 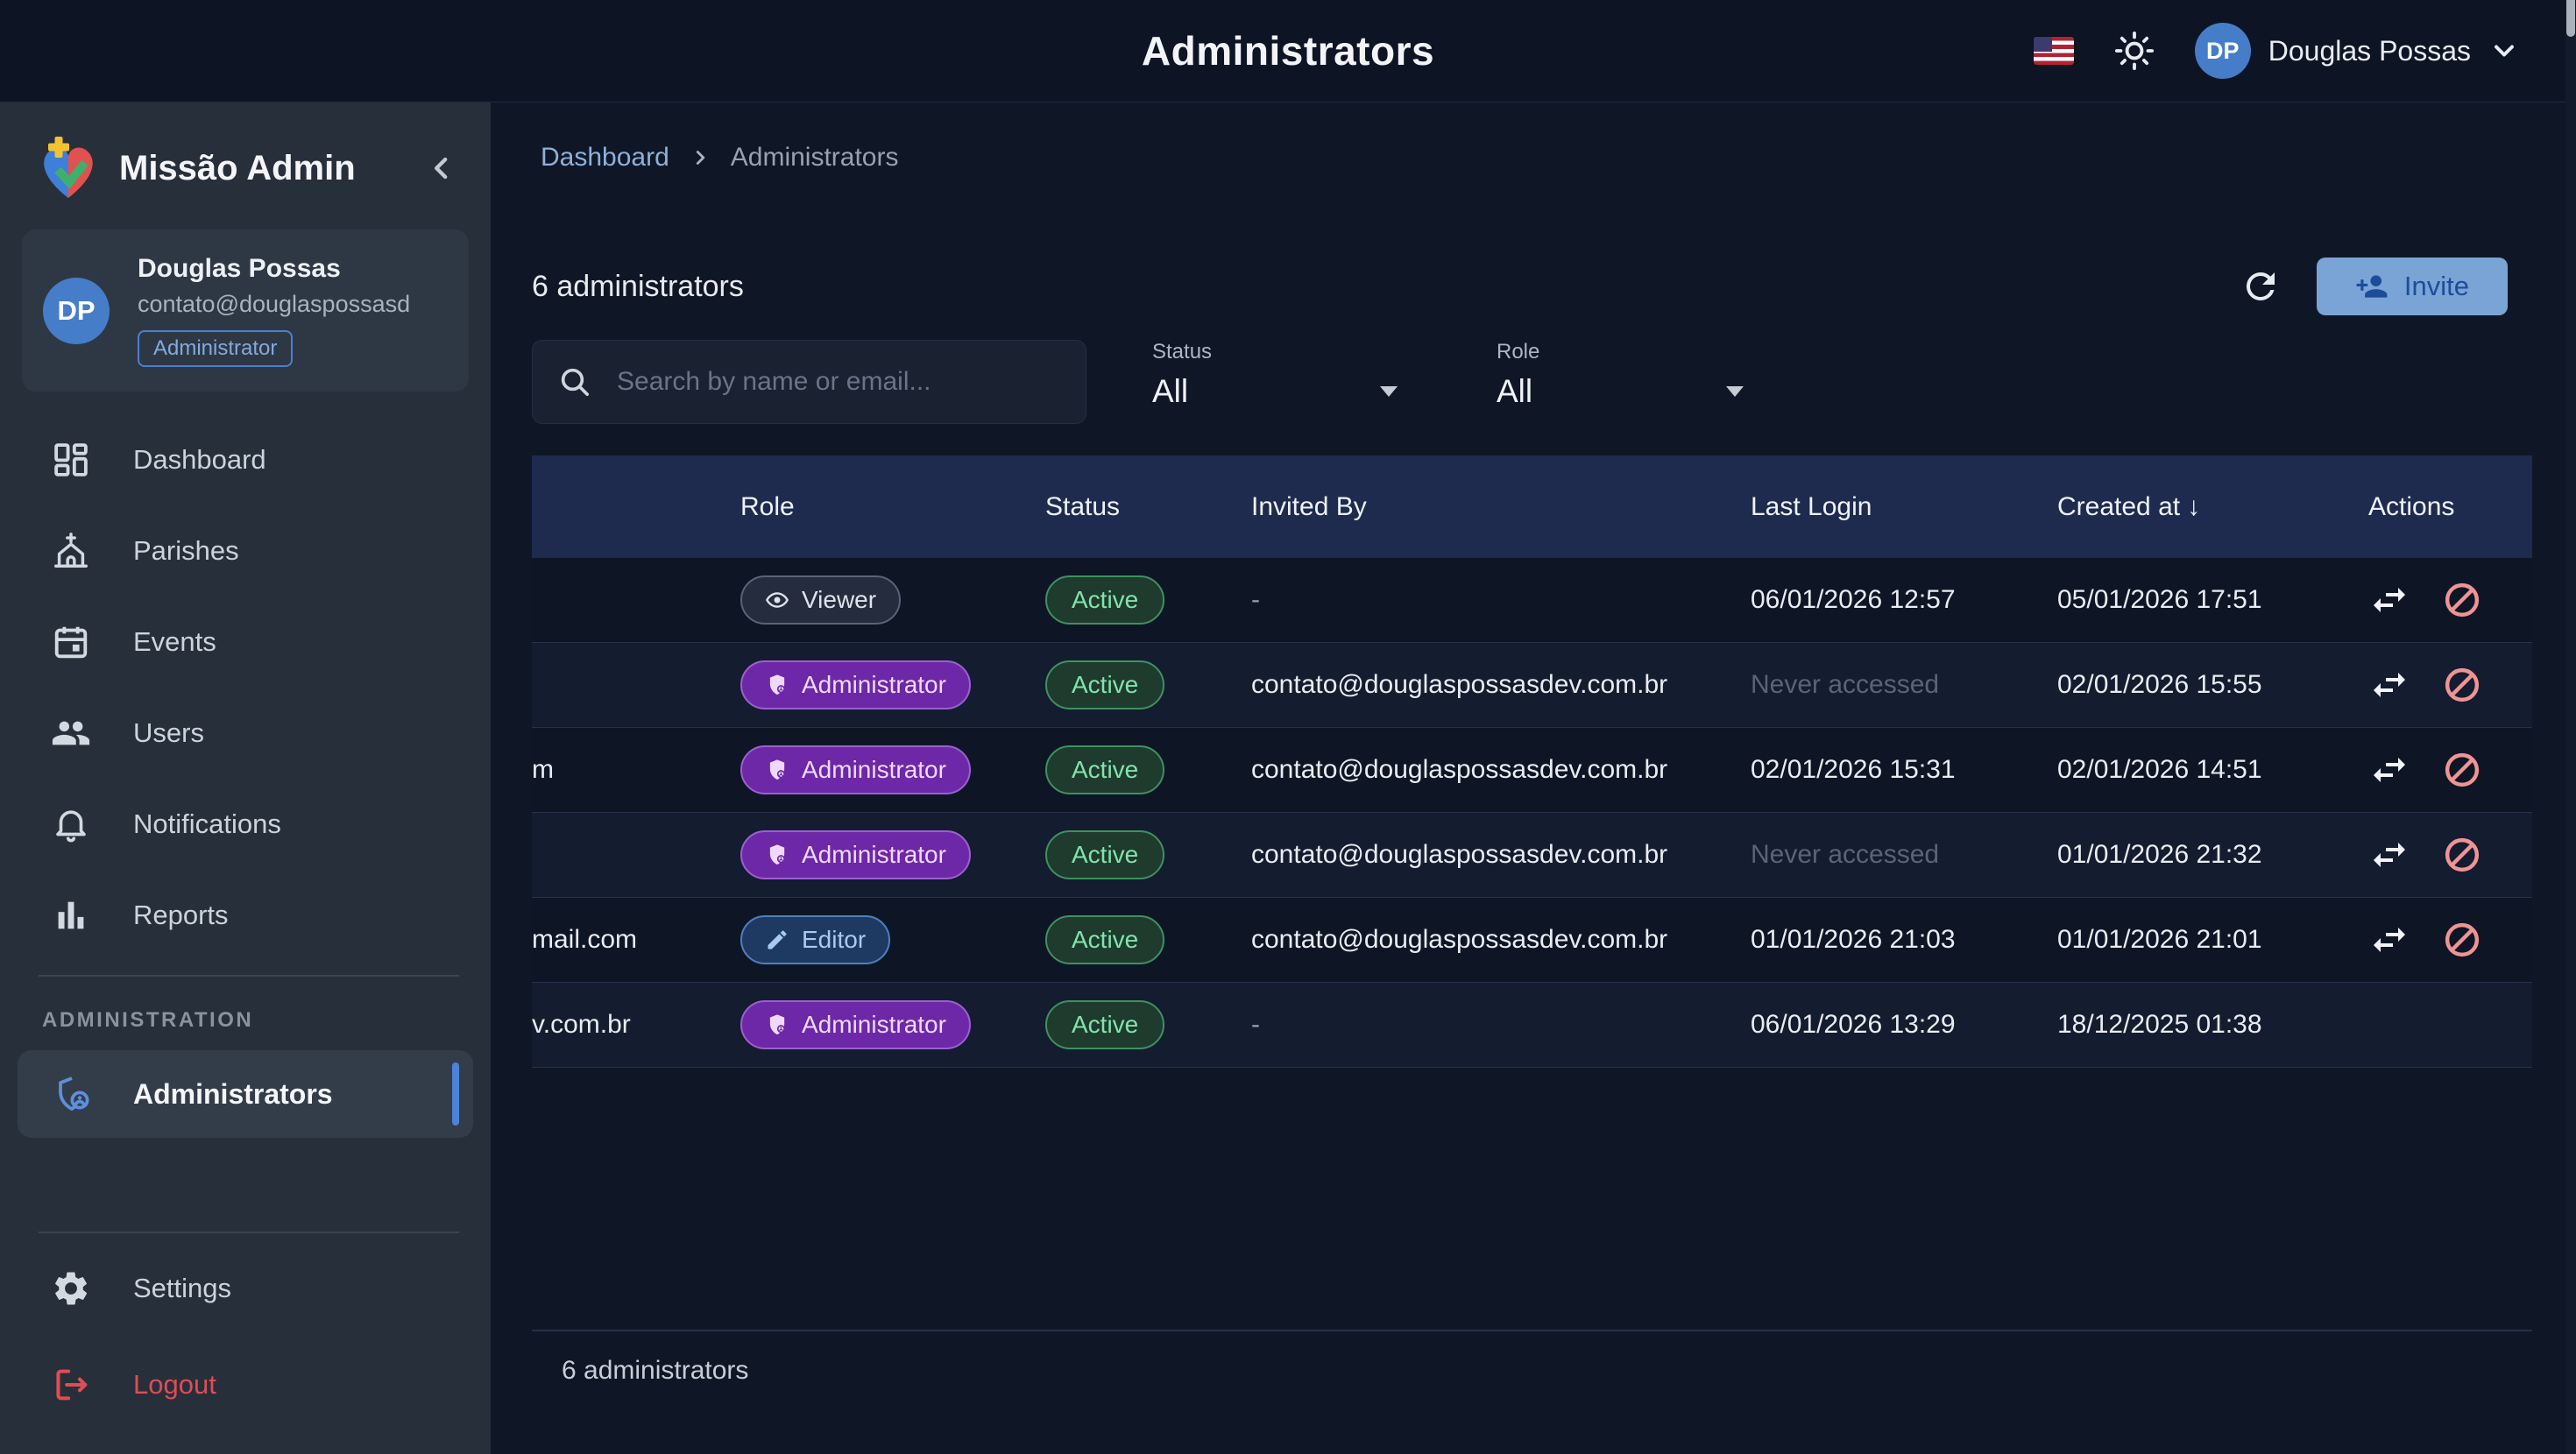 What do you see at coordinates (1811, 506) in the screenshot?
I see `column-header-last-login: Last Login` at bounding box center [1811, 506].